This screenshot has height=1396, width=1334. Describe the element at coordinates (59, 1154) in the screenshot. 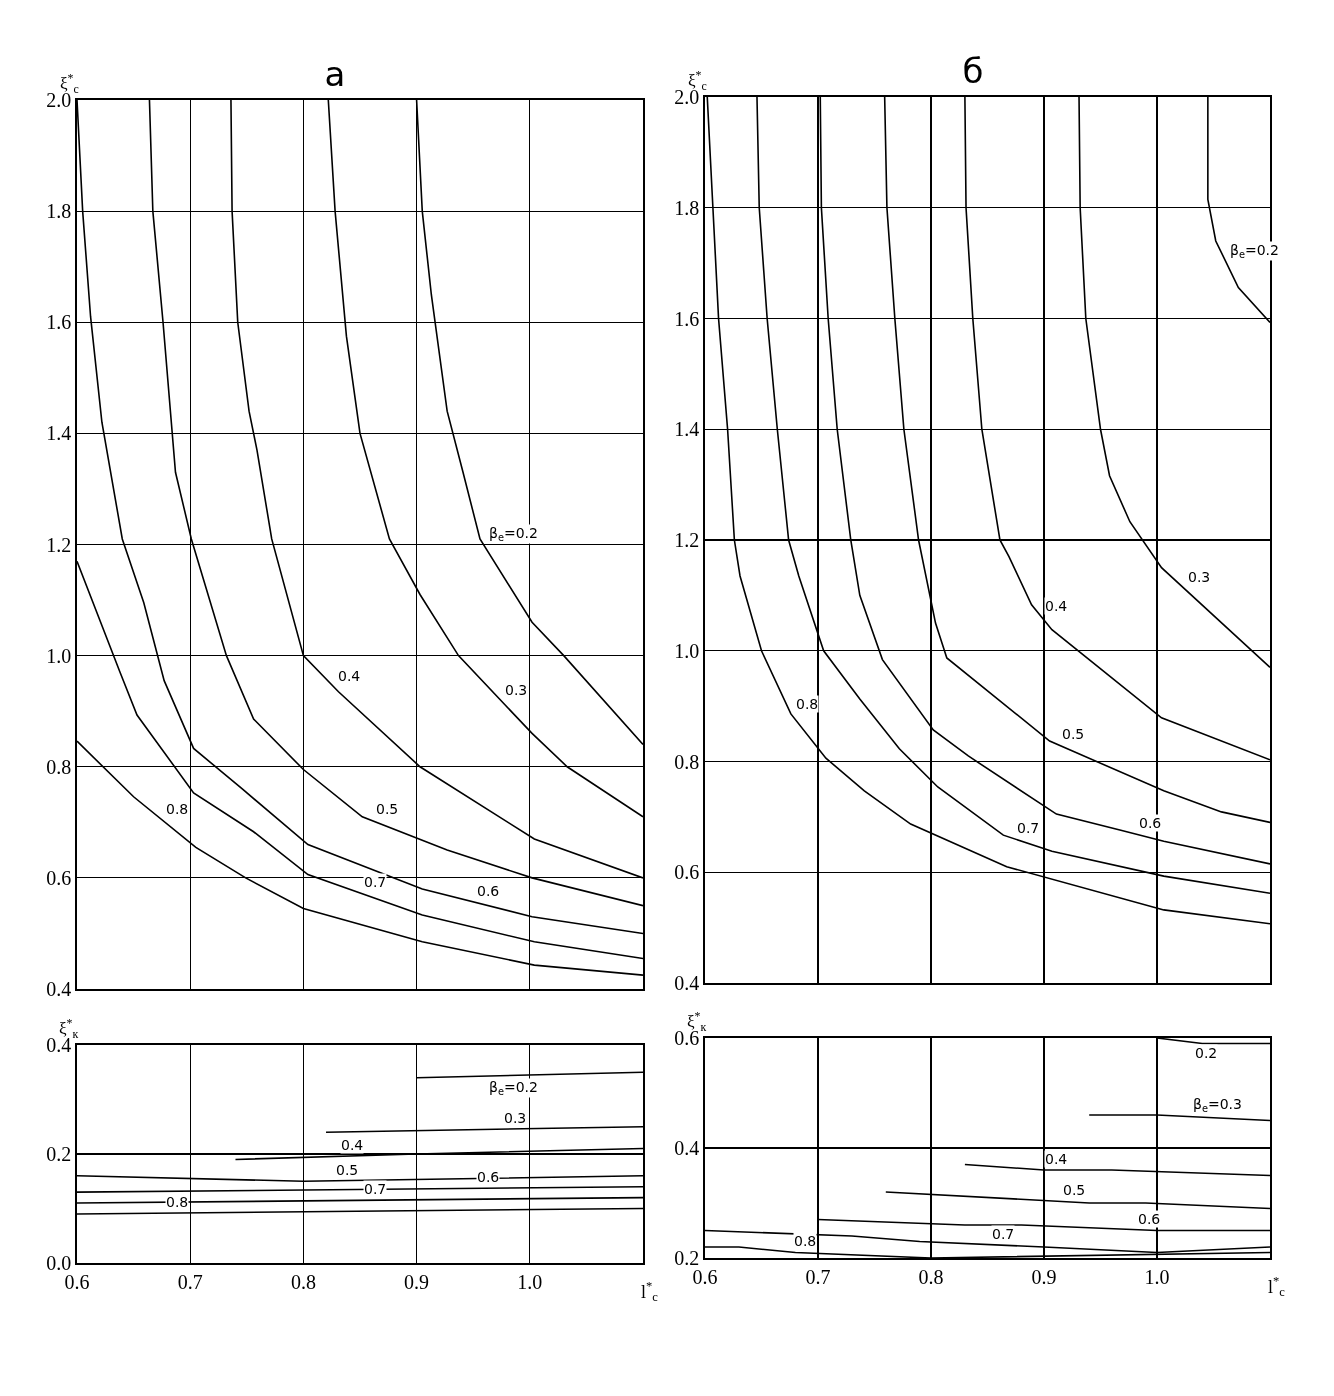

I see `y-tick-label: 0.2` at that location.